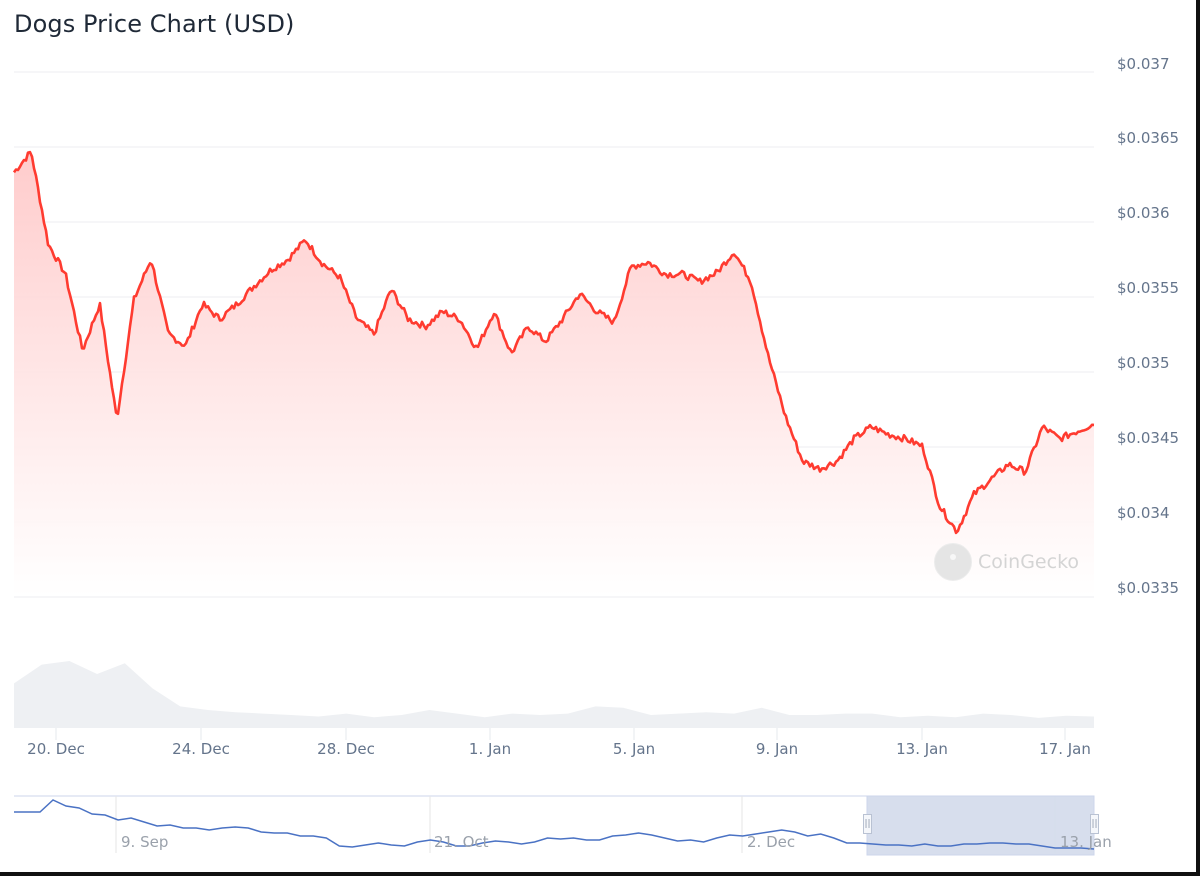 This screenshot has height=876, width=1200. What do you see at coordinates (201, 749) in the screenshot?
I see `x-axis-label: 24. Dec` at bounding box center [201, 749].